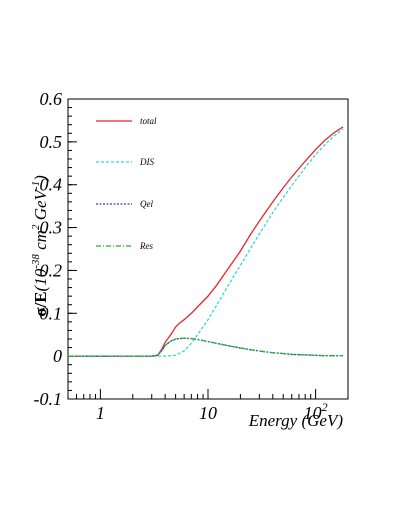 The image size is (409, 529). Describe the element at coordinates (51, 228) in the screenshot. I see `y-tick-label: 0.3` at that location.